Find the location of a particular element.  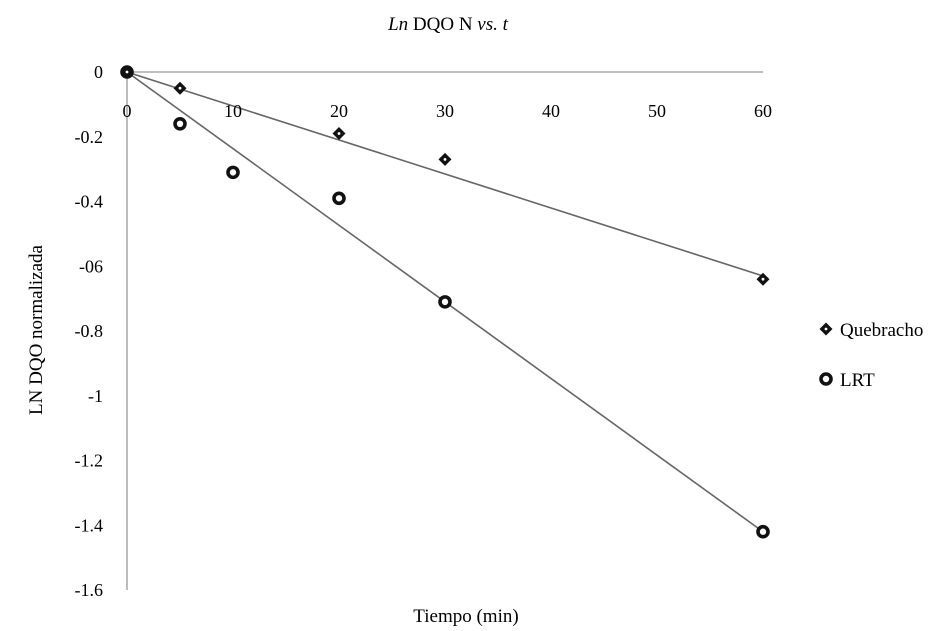

y-tick-label: -06 is located at coordinates (91, 266).